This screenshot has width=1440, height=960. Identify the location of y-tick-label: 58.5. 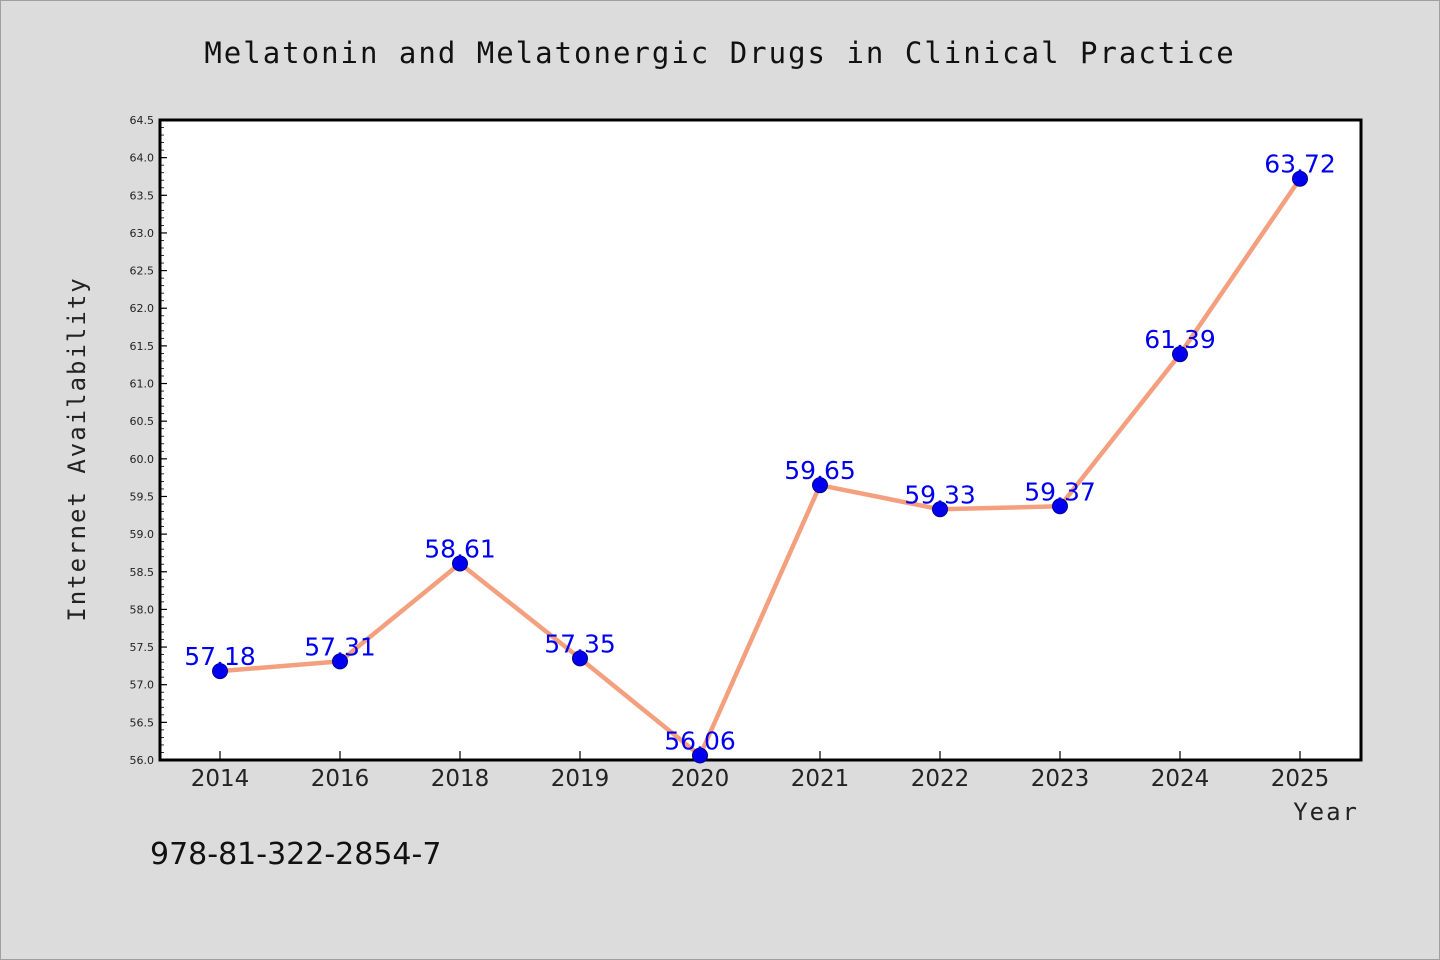
(142, 572).